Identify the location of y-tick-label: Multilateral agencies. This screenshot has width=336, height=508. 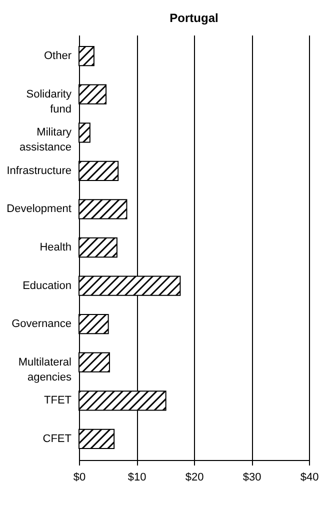
(45, 370).